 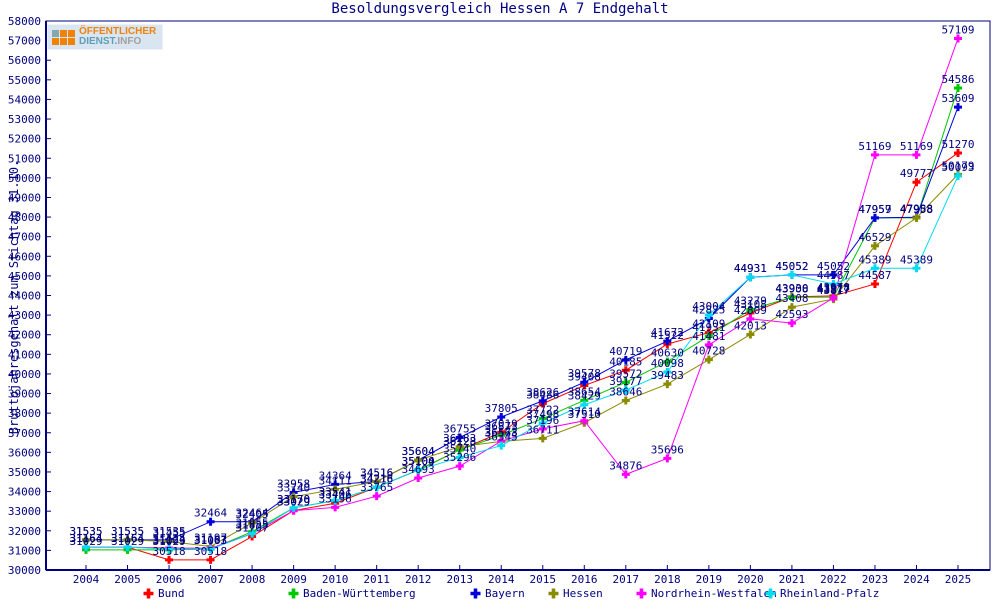 What do you see at coordinates (957, 165) in the screenshot?
I see `data-point-label: 50179` at bounding box center [957, 165].